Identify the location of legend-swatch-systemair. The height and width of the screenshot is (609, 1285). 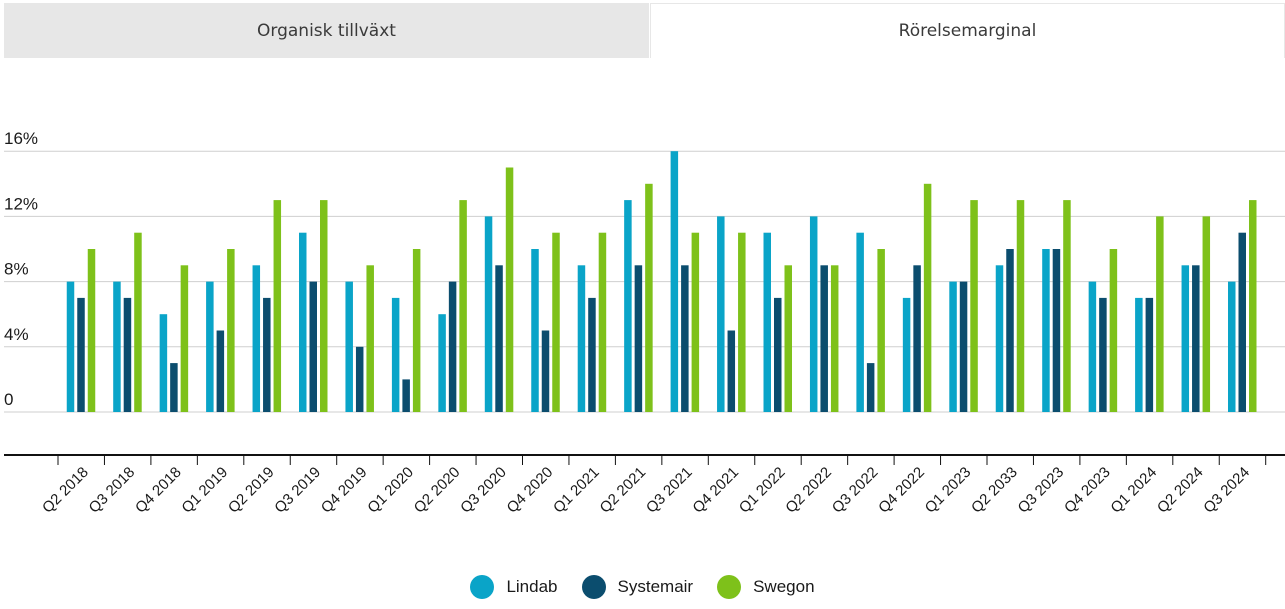
(593, 587).